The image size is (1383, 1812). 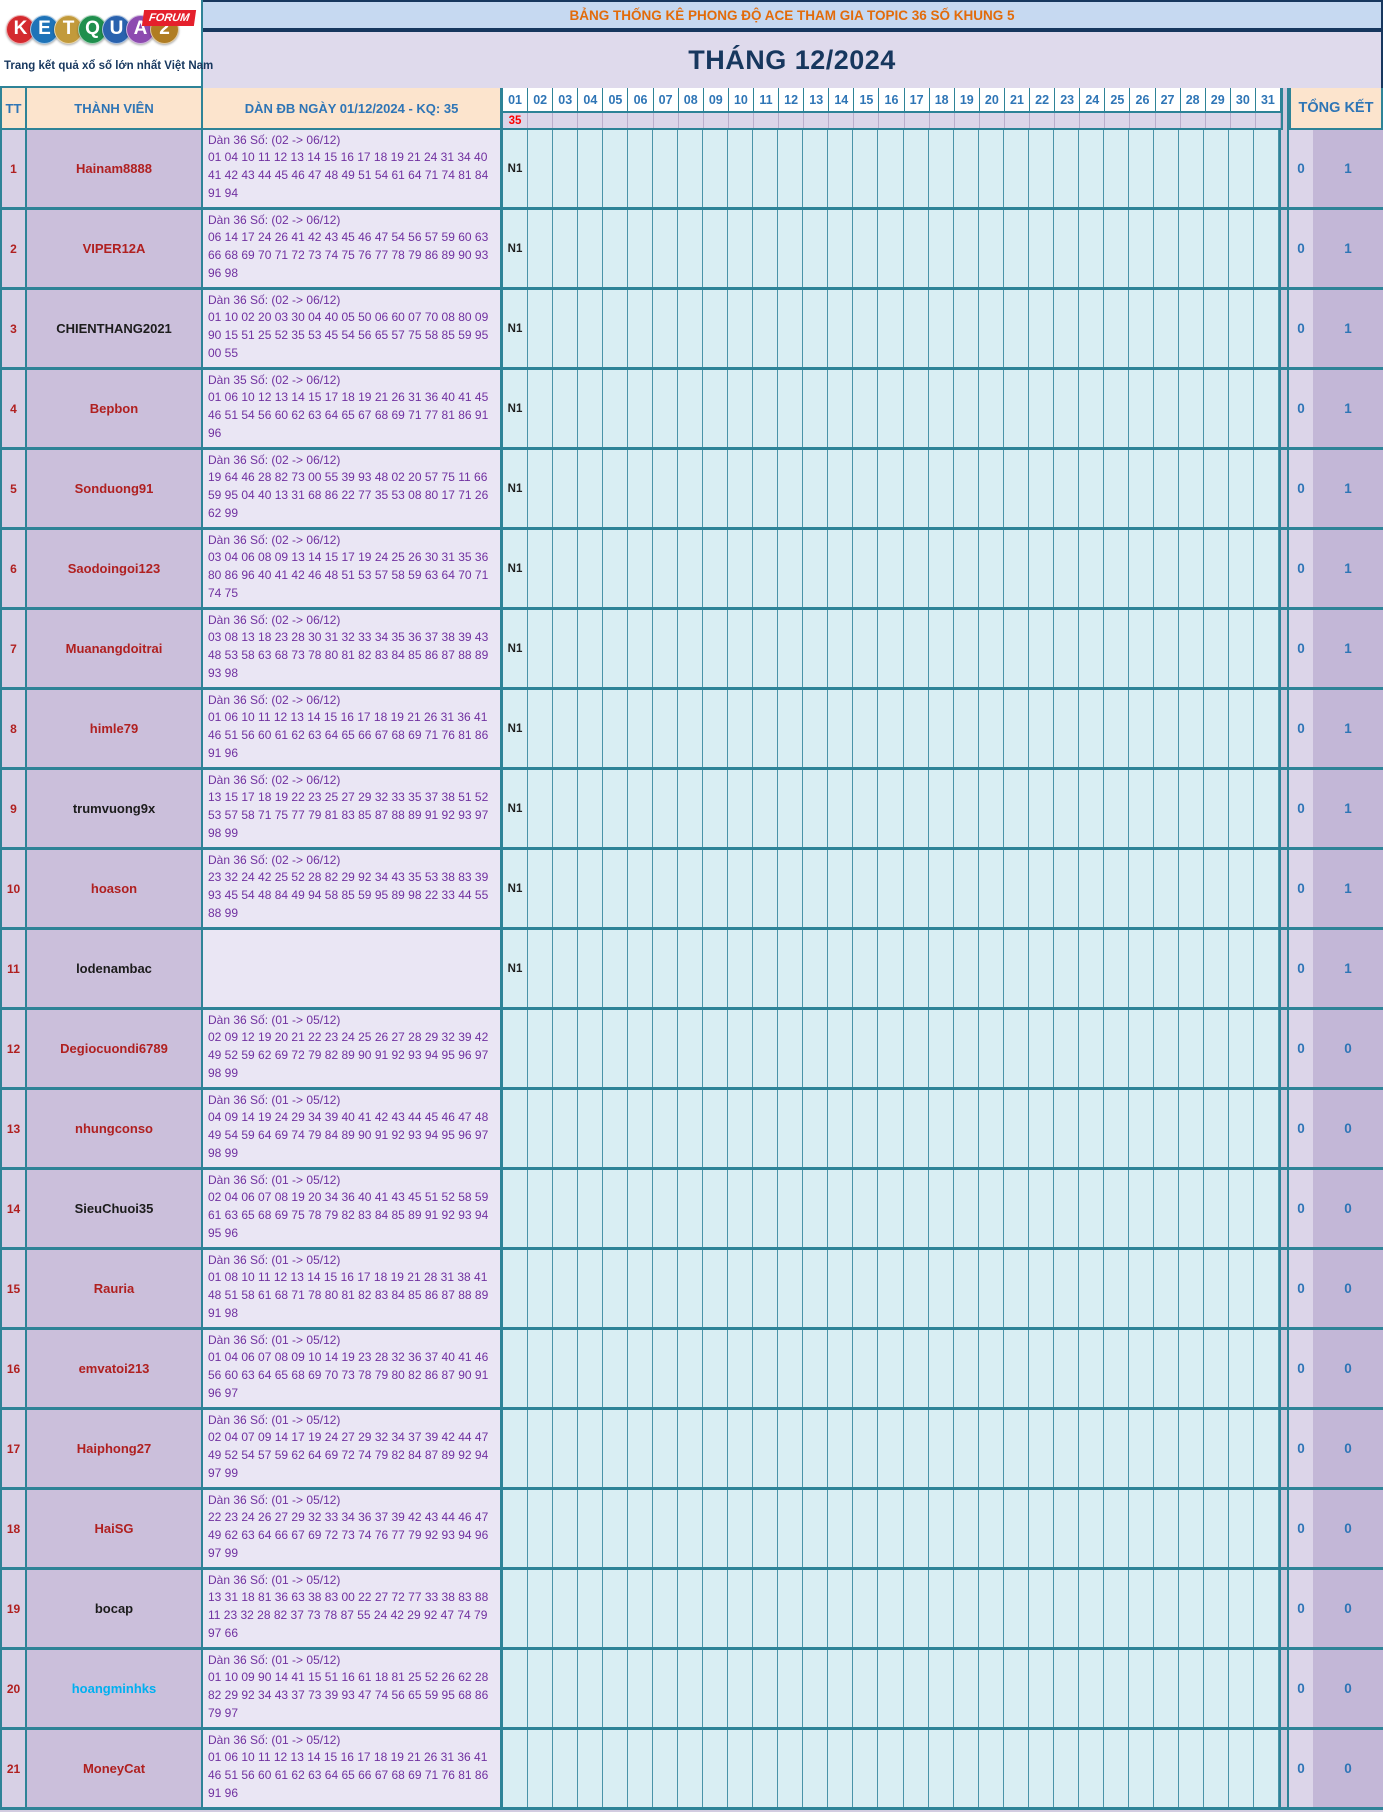 What do you see at coordinates (115, 1608) in the screenshot?
I see `member-name: bocap` at bounding box center [115, 1608].